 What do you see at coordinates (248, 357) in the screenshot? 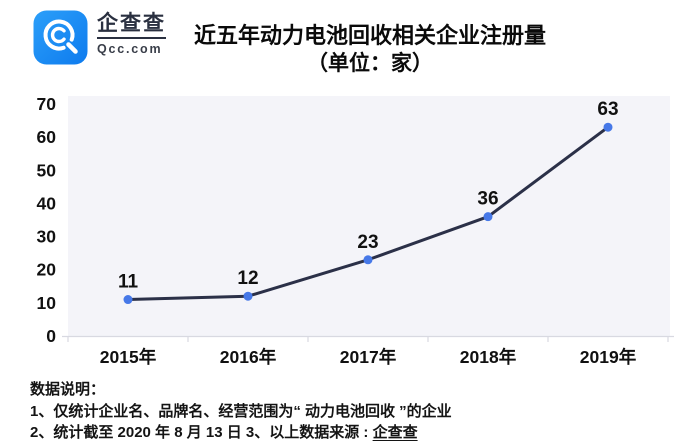
I see `x-tick-label: 2016年` at bounding box center [248, 357].